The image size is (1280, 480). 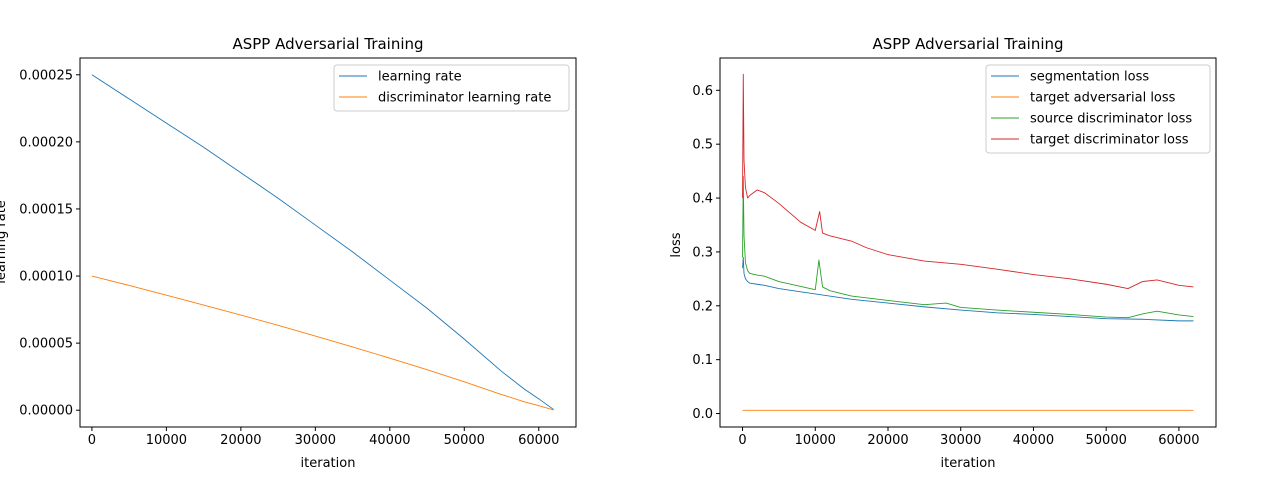 What do you see at coordinates (464, 98) in the screenshot?
I see `legend-label-1: discriminator learning rate` at bounding box center [464, 98].